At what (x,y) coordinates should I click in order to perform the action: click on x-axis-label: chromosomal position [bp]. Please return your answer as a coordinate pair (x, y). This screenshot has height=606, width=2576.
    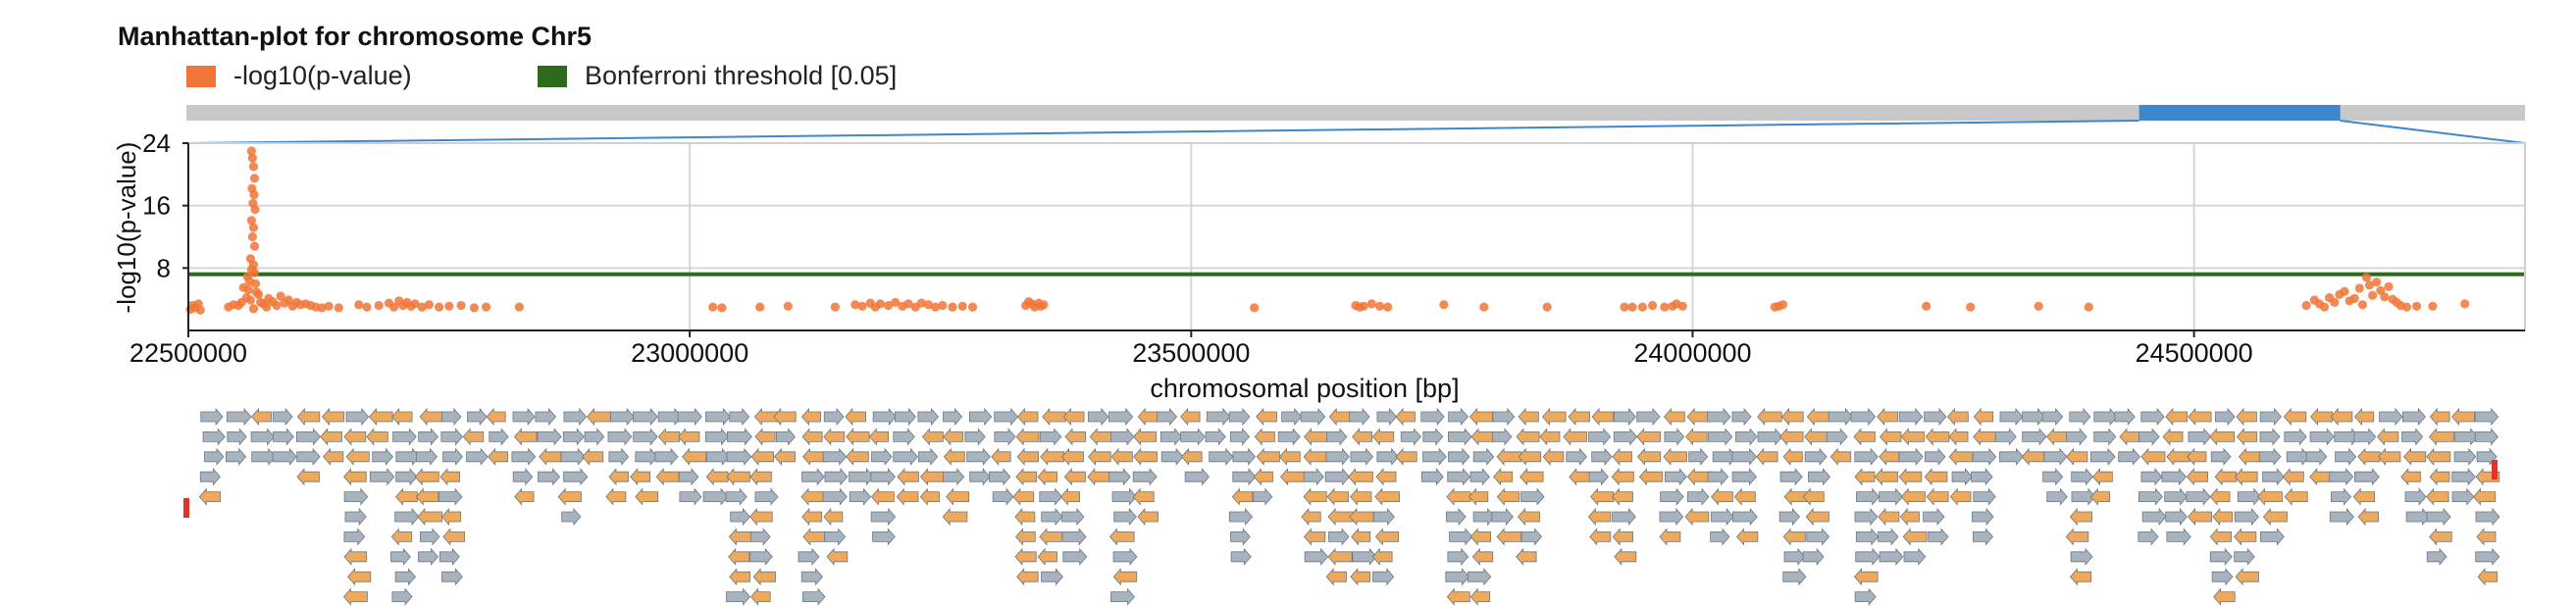
    Looking at the image, I should click on (1304, 388).